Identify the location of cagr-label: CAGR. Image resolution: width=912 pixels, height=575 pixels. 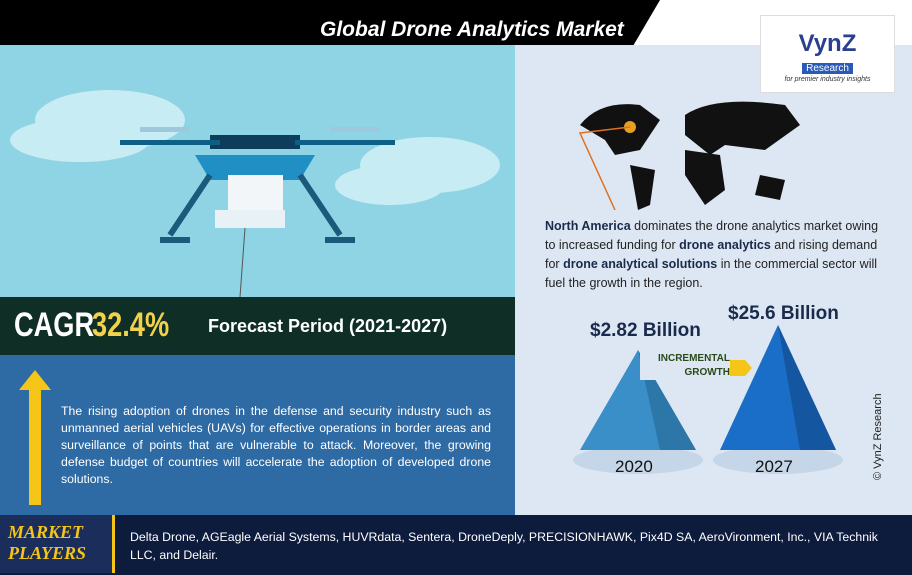
(54, 325).